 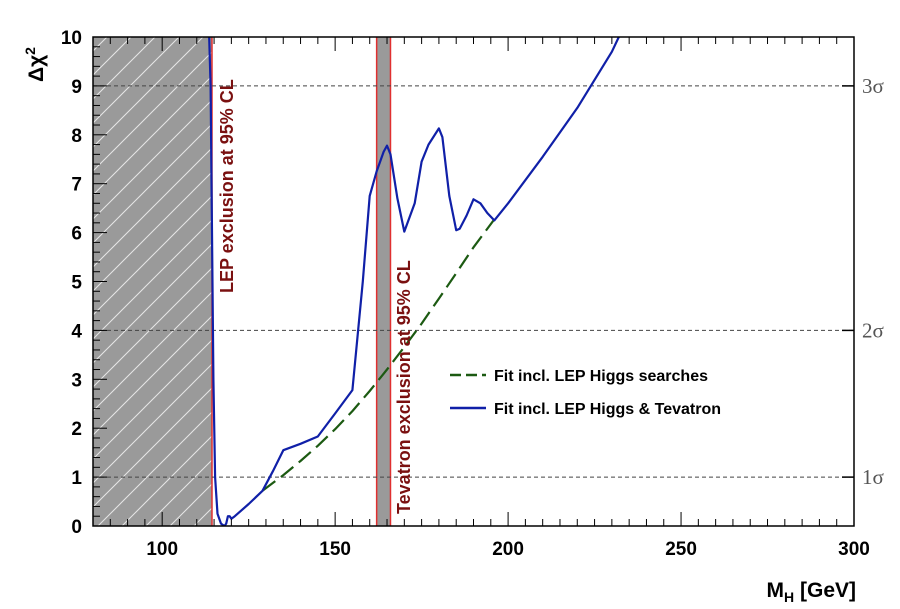 What do you see at coordinates (681, 549) in the screenshot?
I see `x-tick-label: 250` at bounding box center [681, 549].